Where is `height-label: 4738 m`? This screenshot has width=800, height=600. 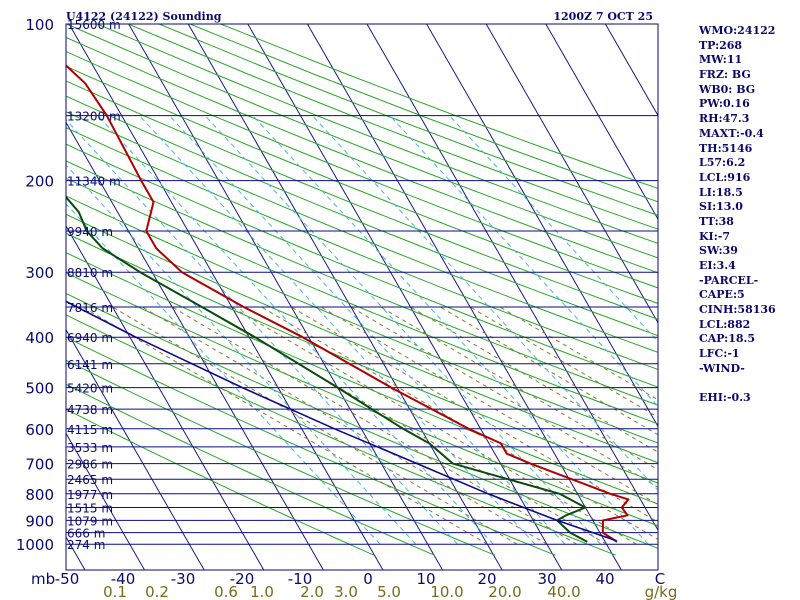
height-label: 4738 m is located at coordinates (90, 410).